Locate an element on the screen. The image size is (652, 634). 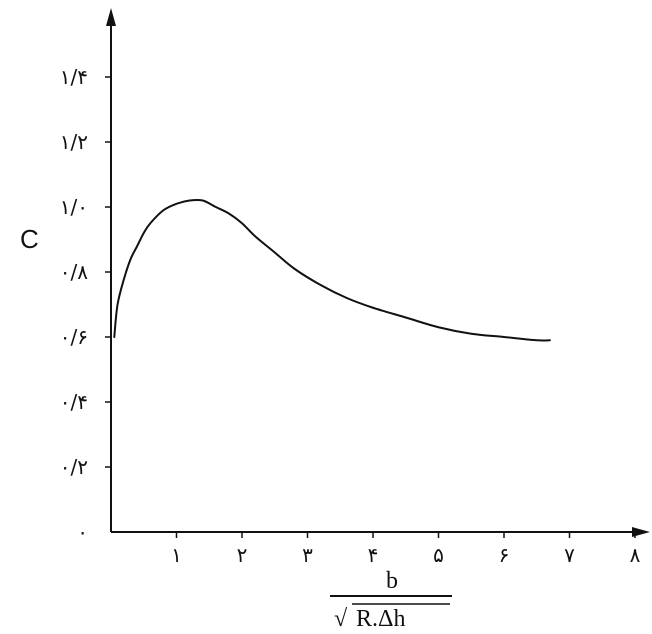
x-axis-label: b √ R.Δh is located at coordinates (391, 600).